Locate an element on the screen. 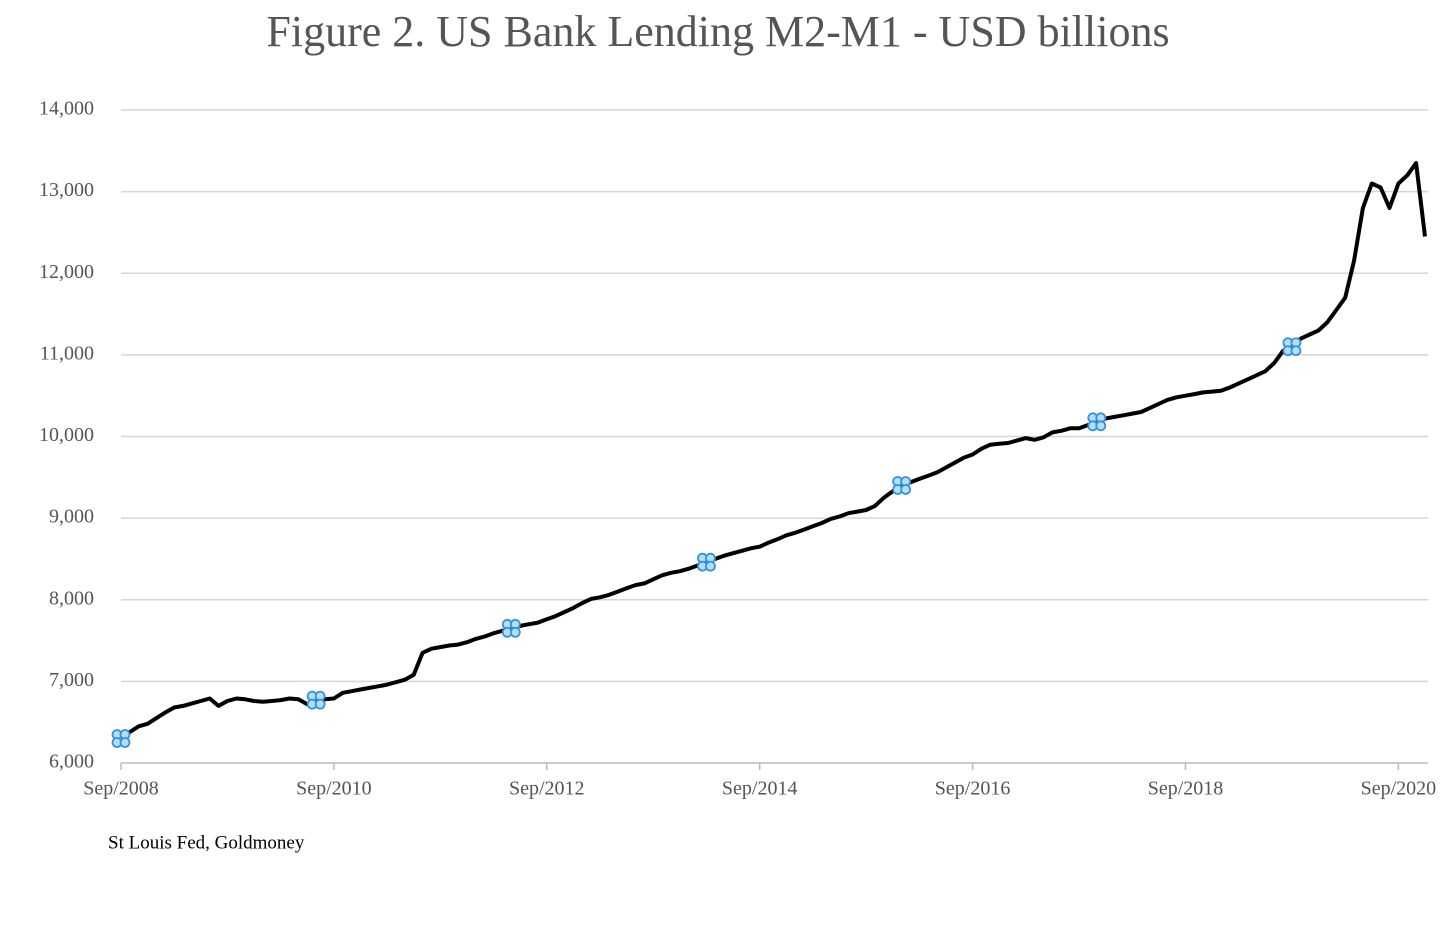  x-tick-label: Sep/2010 is located at coordinates (334, 789).